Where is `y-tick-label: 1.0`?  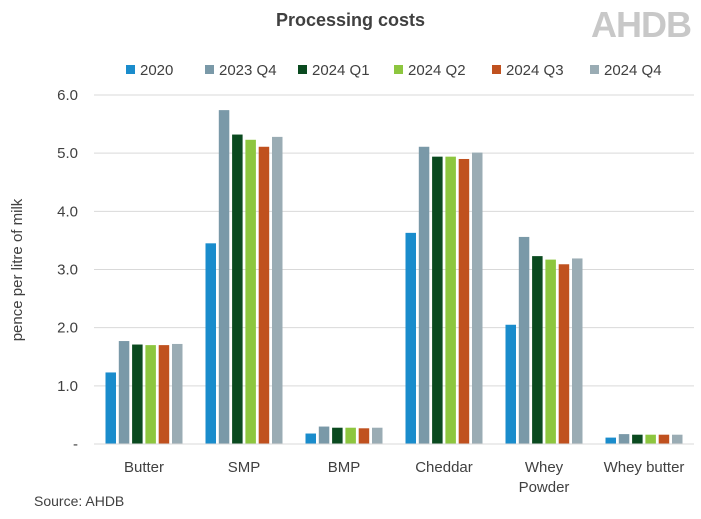 y-tick-label: 1.0 is located at coordinates (67, 386).